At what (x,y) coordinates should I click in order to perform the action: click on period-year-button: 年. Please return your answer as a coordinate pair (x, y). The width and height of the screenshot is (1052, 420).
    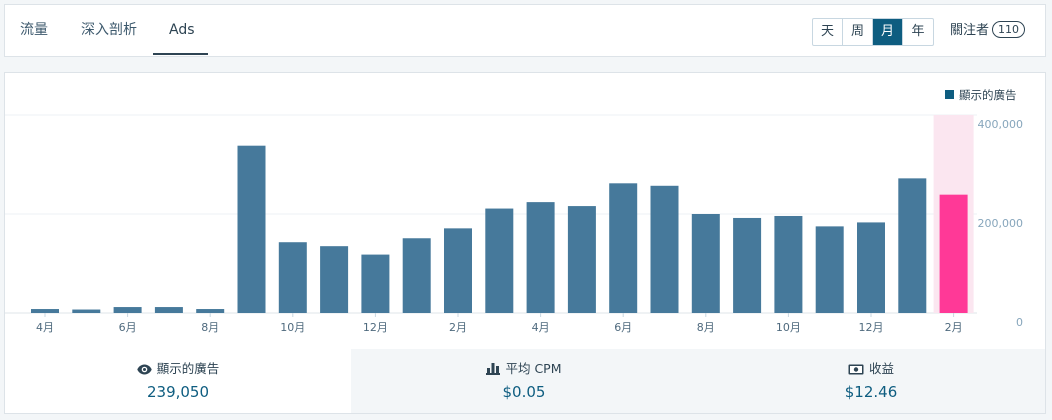
    Looking at the image, I should click on (918, 31).